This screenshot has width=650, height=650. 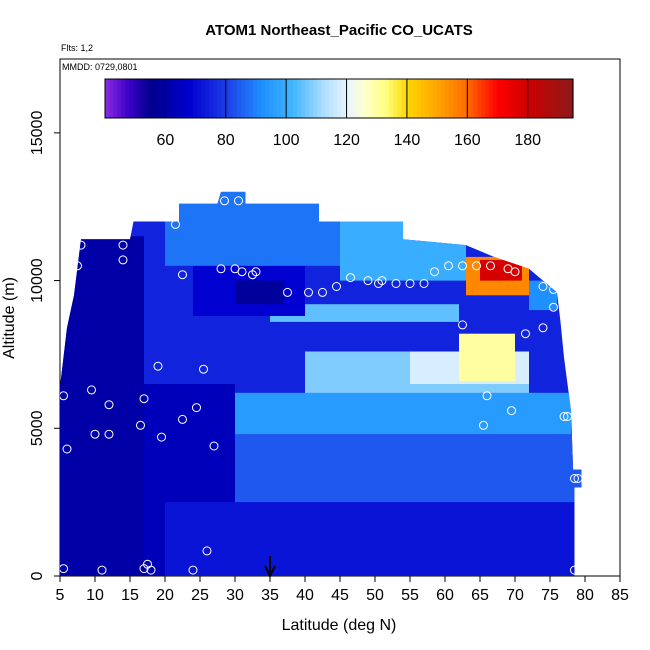 What do you see at coordinates (467, 140) in the screenshot?
I see `colorbar-tick-label-5: 160` at bounding box center [467, 140].